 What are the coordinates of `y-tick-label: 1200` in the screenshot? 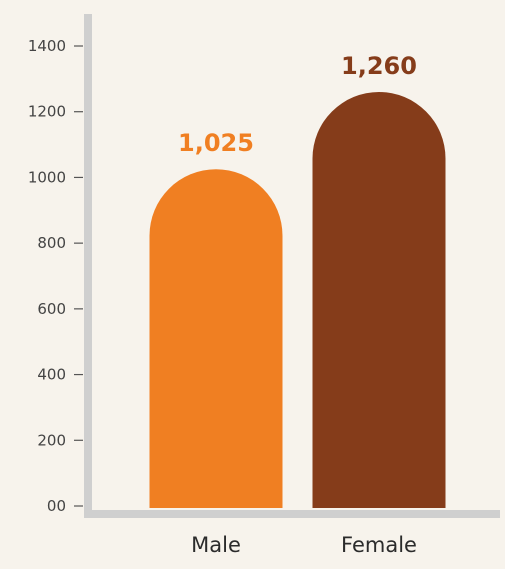 It's located at (47, 112).